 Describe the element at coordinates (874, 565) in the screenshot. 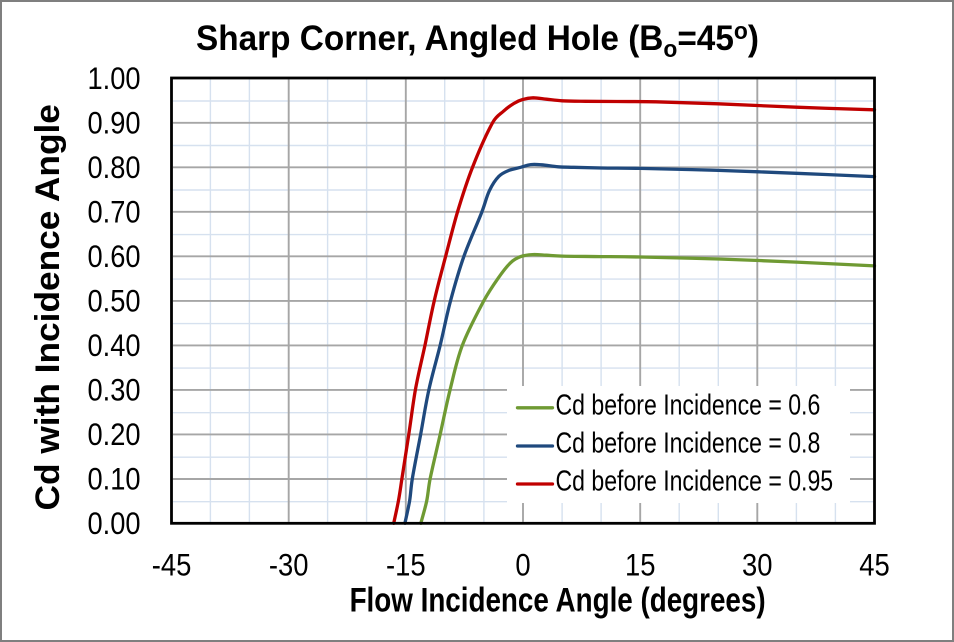

I see `svg-text: 45` at that location.